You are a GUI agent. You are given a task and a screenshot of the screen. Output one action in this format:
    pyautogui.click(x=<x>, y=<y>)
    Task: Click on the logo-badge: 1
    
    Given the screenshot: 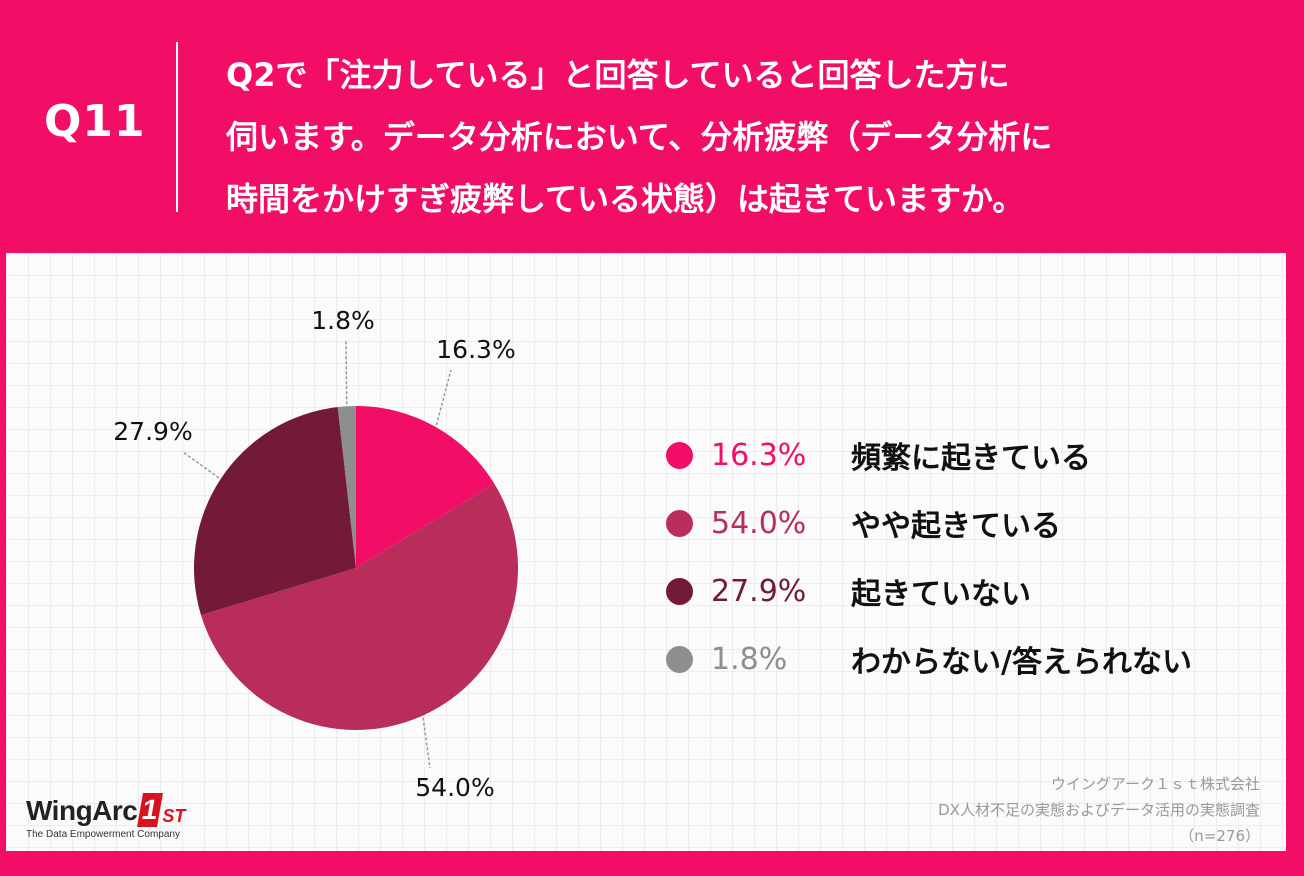 What is the action you would take?
    pyautogui.click(x=150, y=810)
    